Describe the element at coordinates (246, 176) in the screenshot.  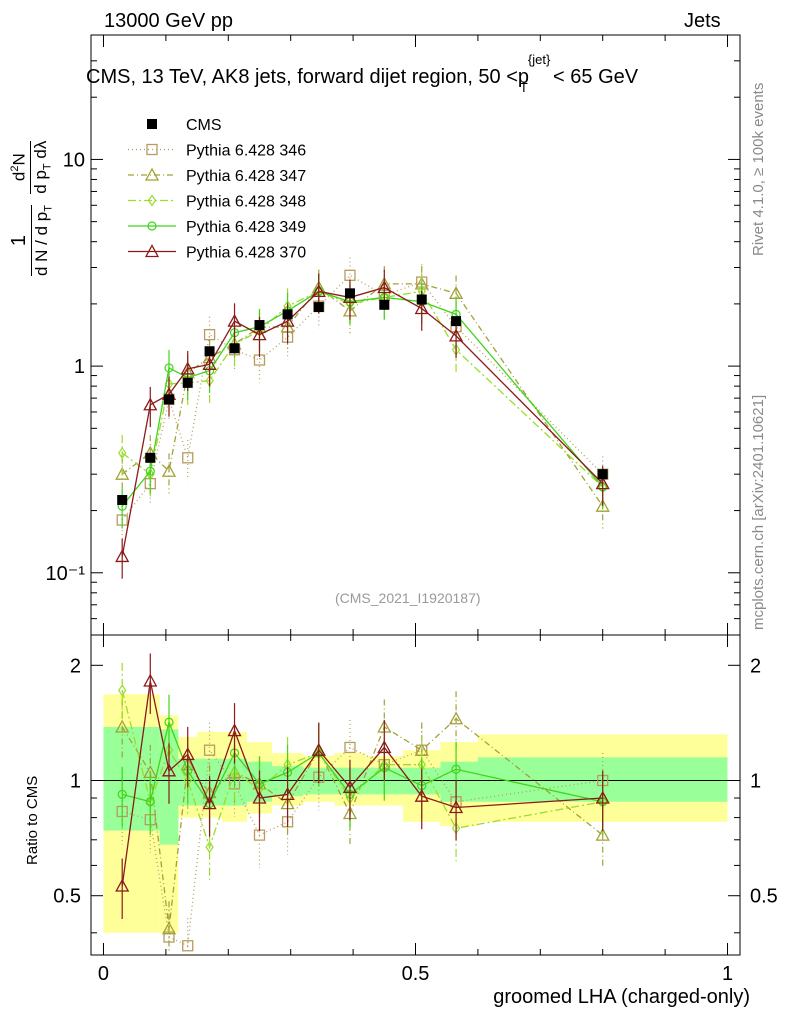
I see `legend-label-p347: Pythia 6.428 347` at that location.